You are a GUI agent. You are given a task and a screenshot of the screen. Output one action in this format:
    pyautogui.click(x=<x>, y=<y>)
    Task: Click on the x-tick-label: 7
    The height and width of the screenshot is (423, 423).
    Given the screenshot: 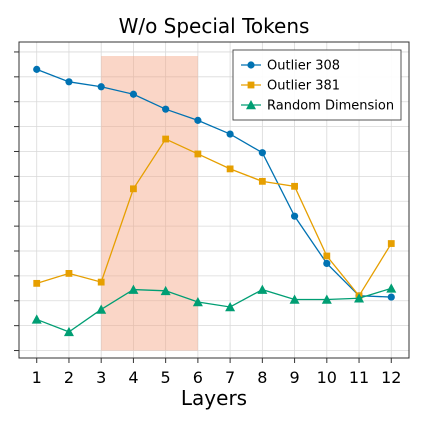 What is the action you would take?
    pyautogui.click(x=230, y=377)
    